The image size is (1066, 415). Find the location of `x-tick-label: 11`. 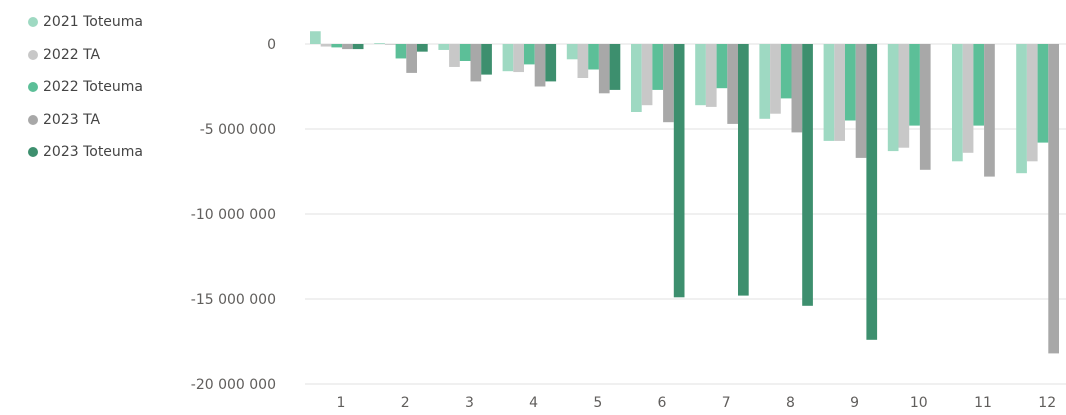

x-tick-label: 11 is located at coordinates (983, 403).